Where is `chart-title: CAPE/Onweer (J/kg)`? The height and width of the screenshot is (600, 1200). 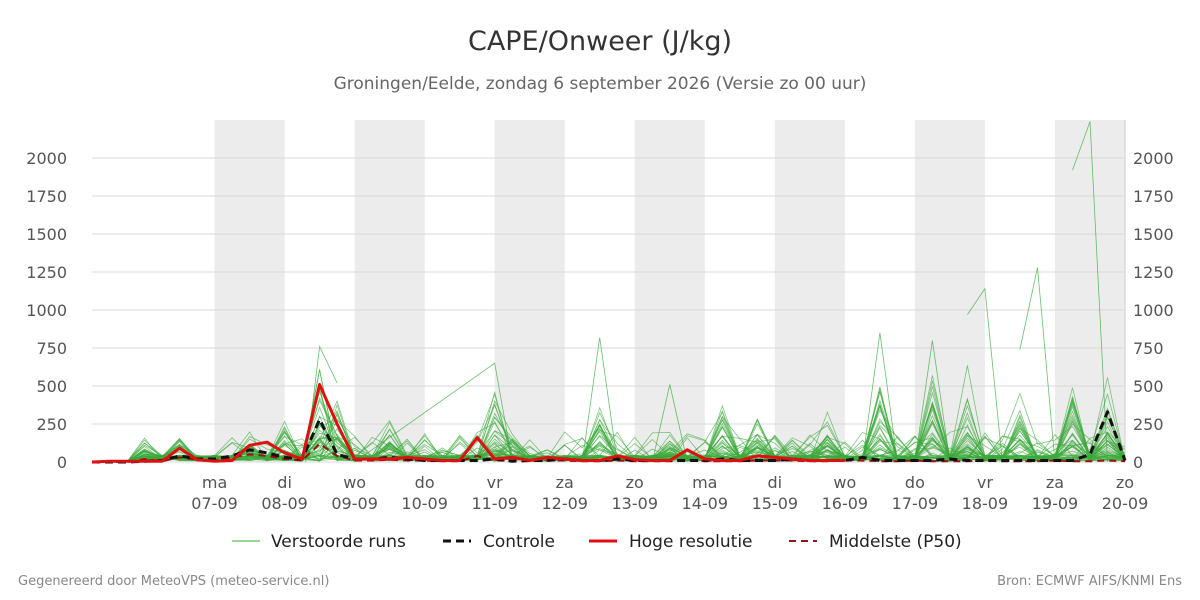
chart-title: CAPE/Onweer (J/kg) is located at coordinates (600, 41).